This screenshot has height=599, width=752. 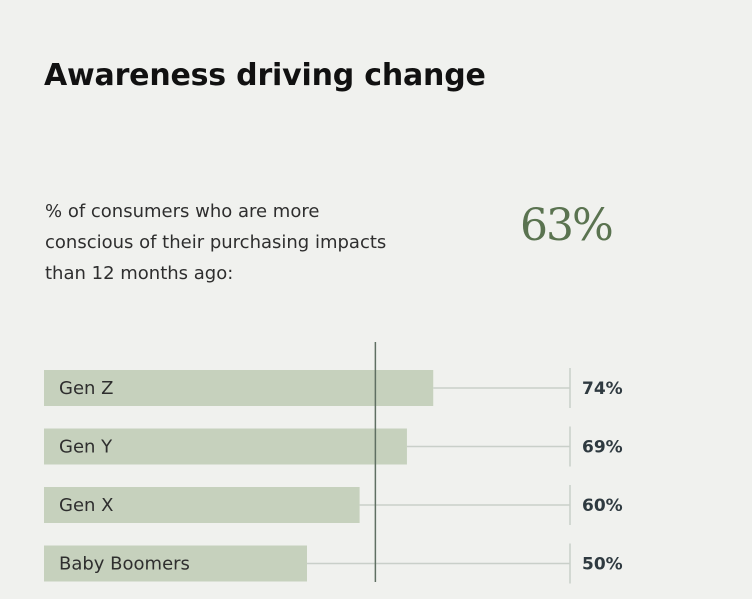 I want to click on bar-value-label: 74%, so click(x=602, y=389).